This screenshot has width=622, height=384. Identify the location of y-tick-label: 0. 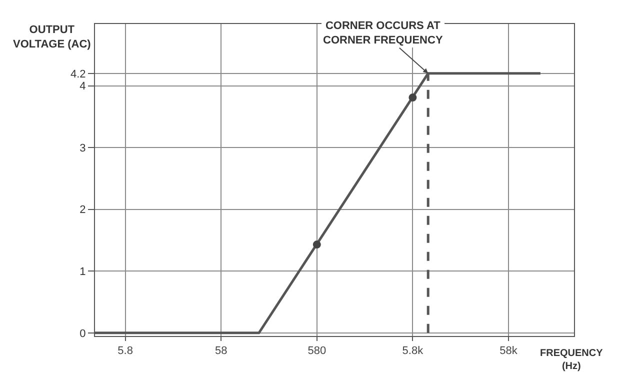
(83, 334).